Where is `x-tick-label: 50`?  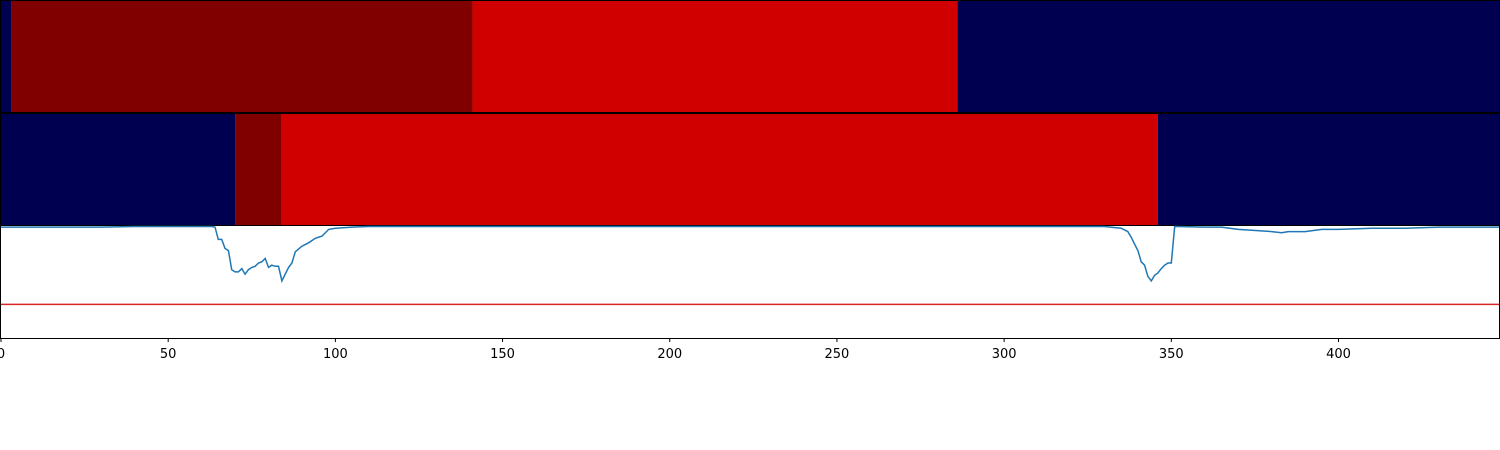
x-tick-label: 50 is located at coordinates (168, 354).